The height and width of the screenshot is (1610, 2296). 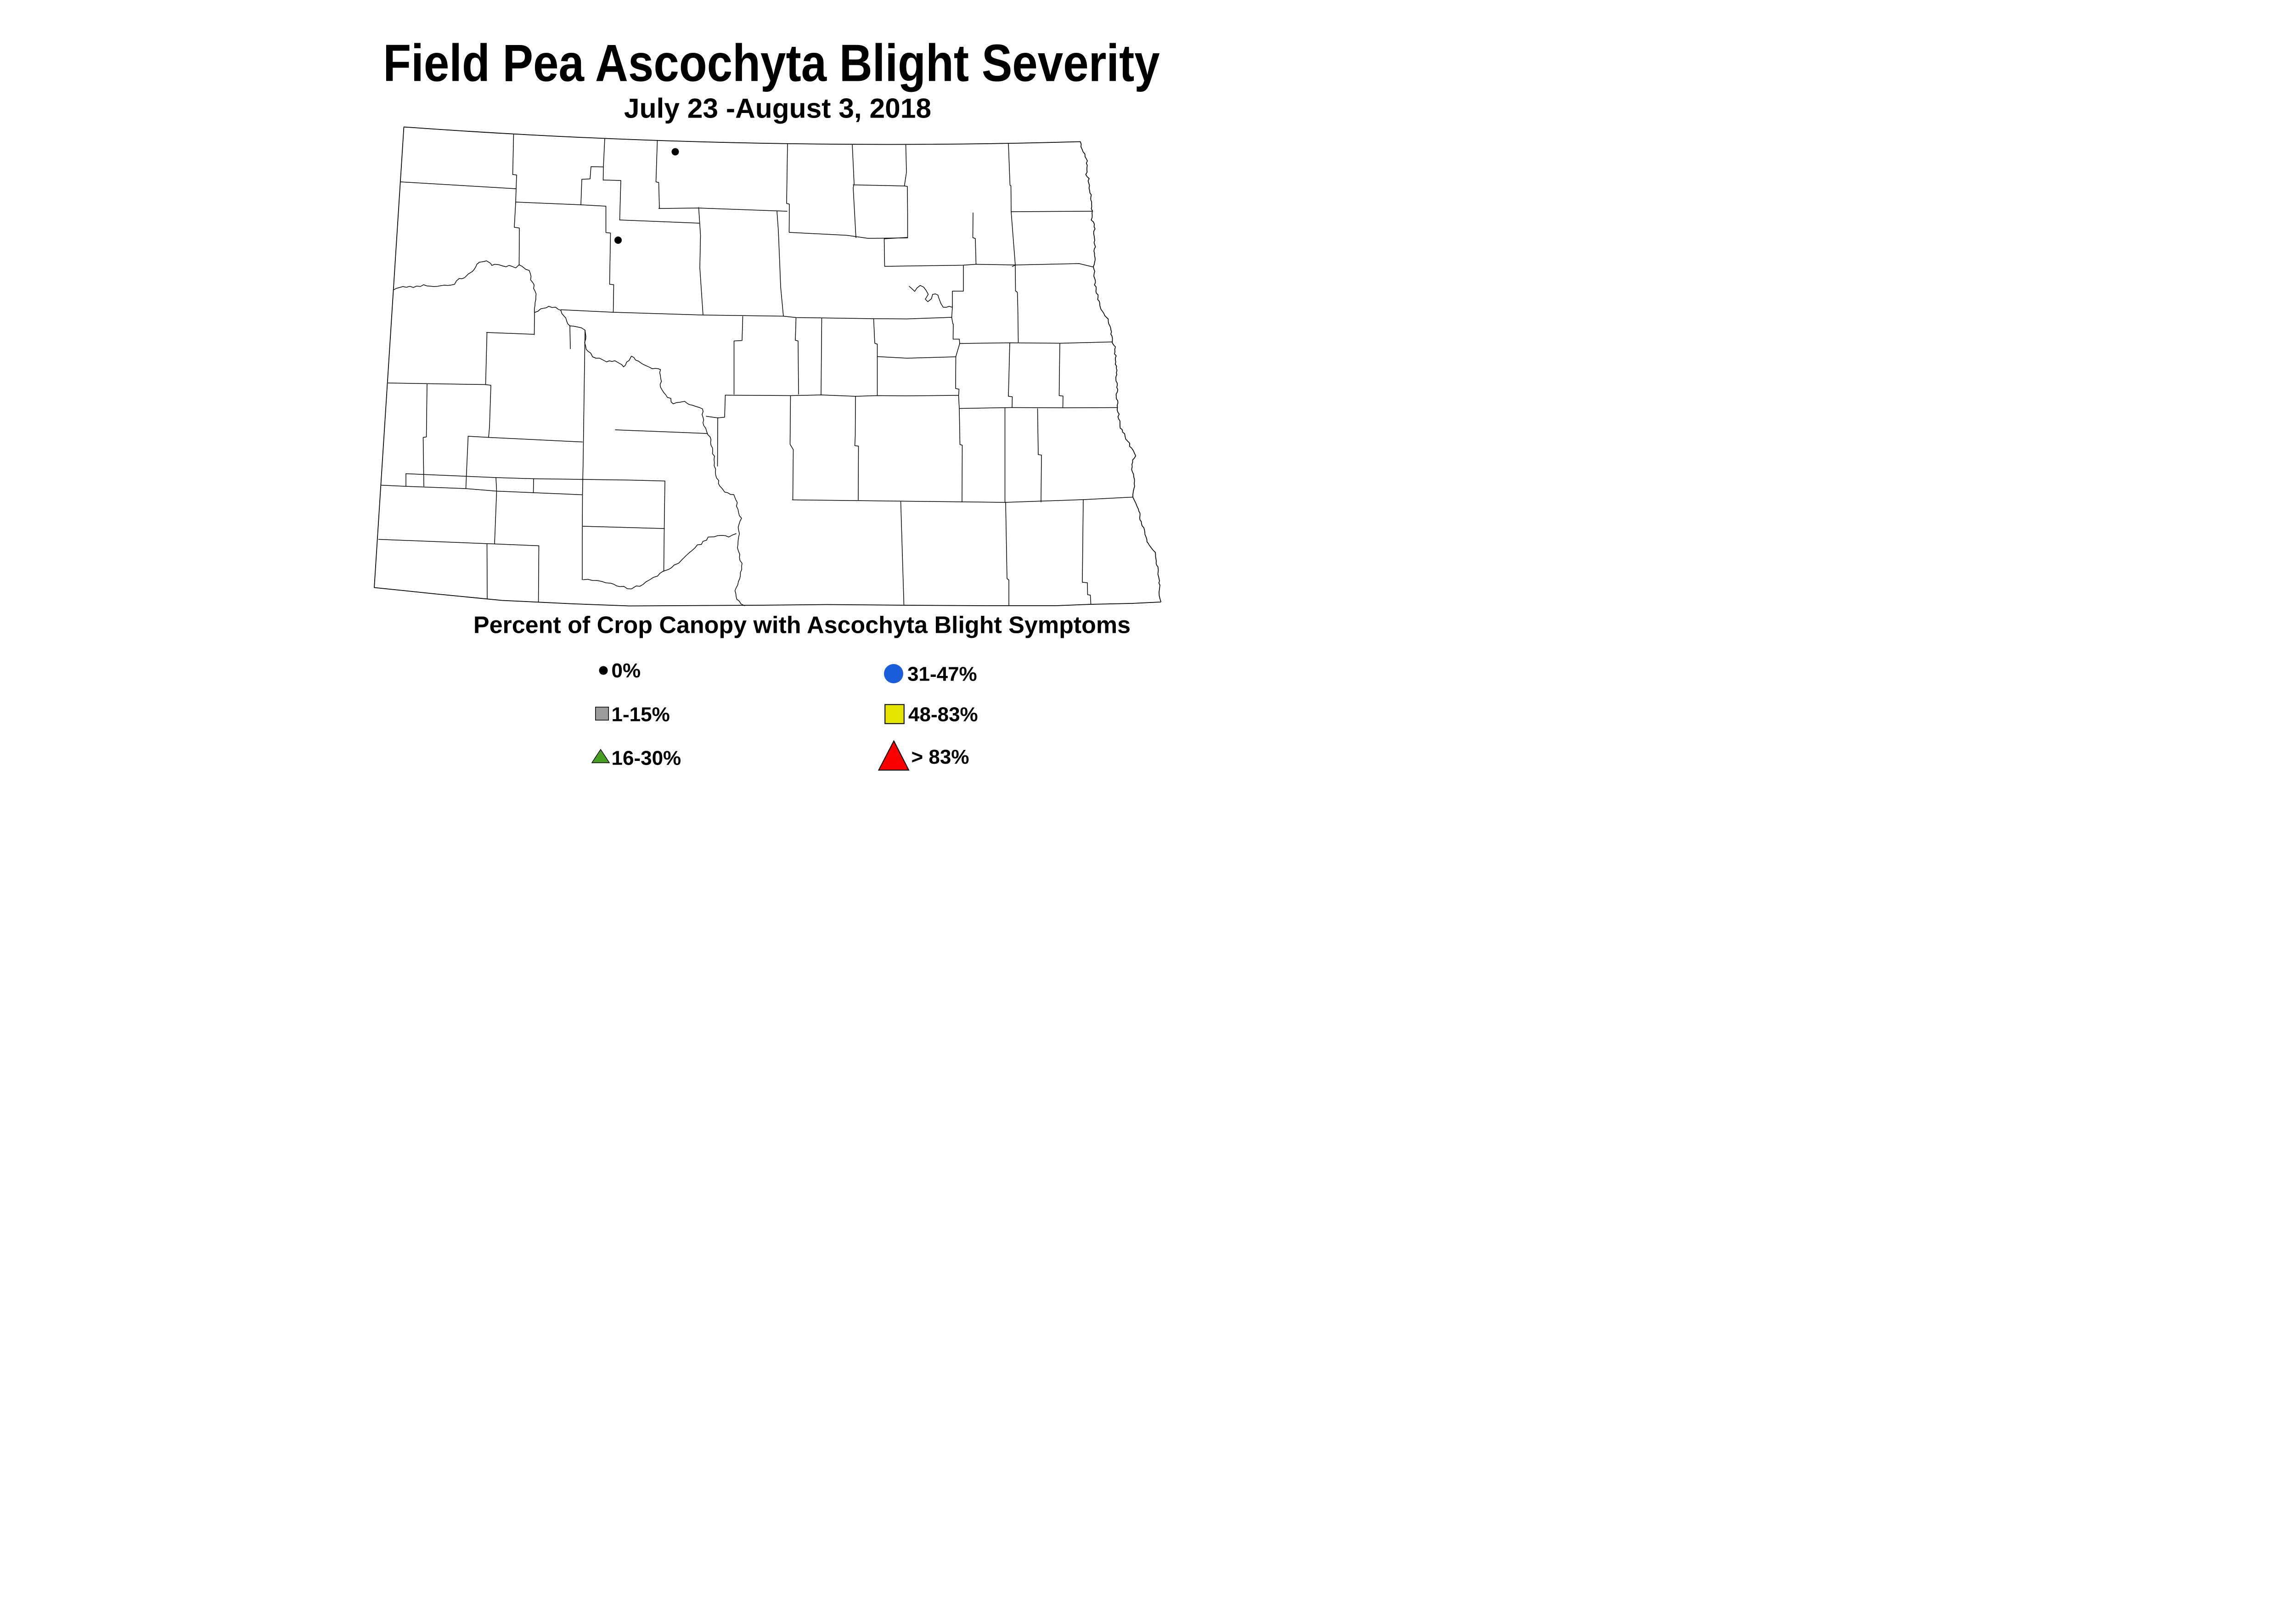 What do you see at coordinates (771, 63) in the screenshot?
I see `svg-text:Field Pea Ascochyta Blight Sev: Field Pea Ascochyta Blight Severity` at bounding box center [771, 63].